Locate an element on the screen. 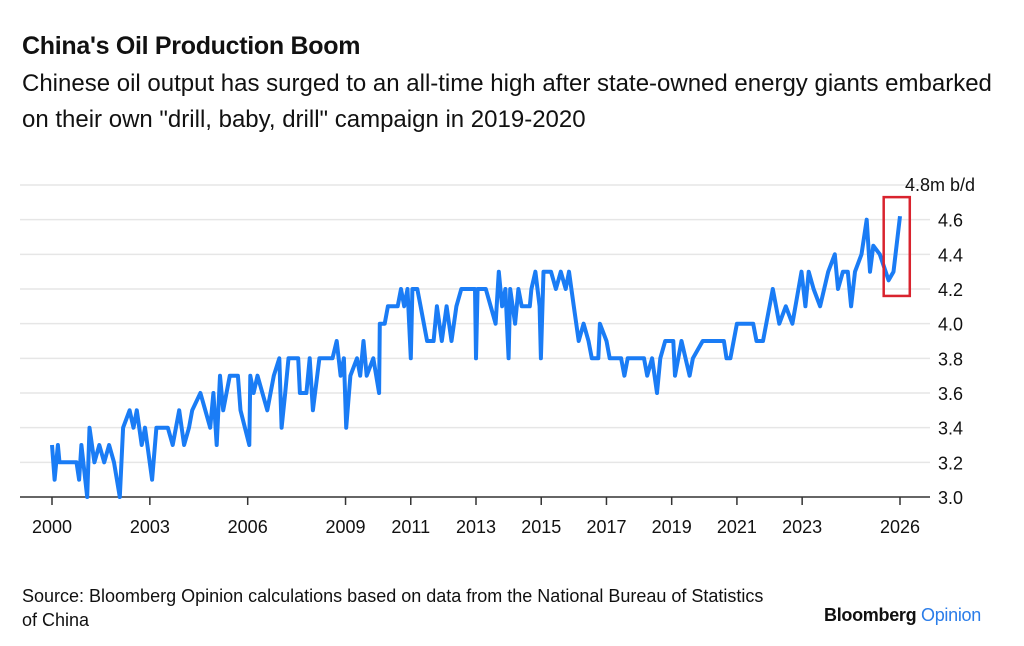 This screenshot has height=646, width=1024. x-tick-label: 2006 is located at coordinates (248, 527).